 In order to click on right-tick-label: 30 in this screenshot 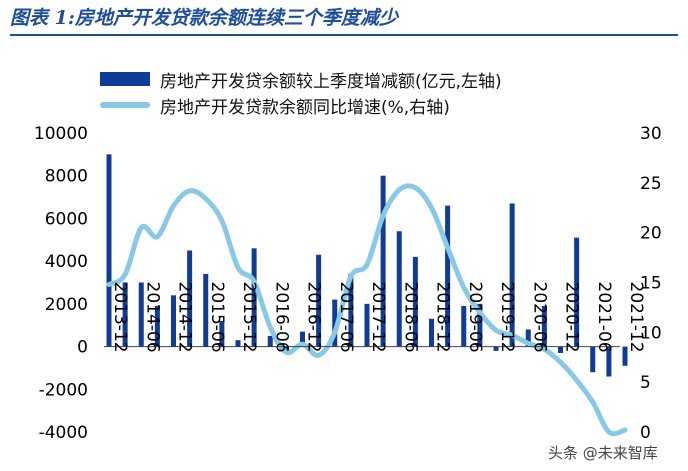, I will do `click(651, 134)`.